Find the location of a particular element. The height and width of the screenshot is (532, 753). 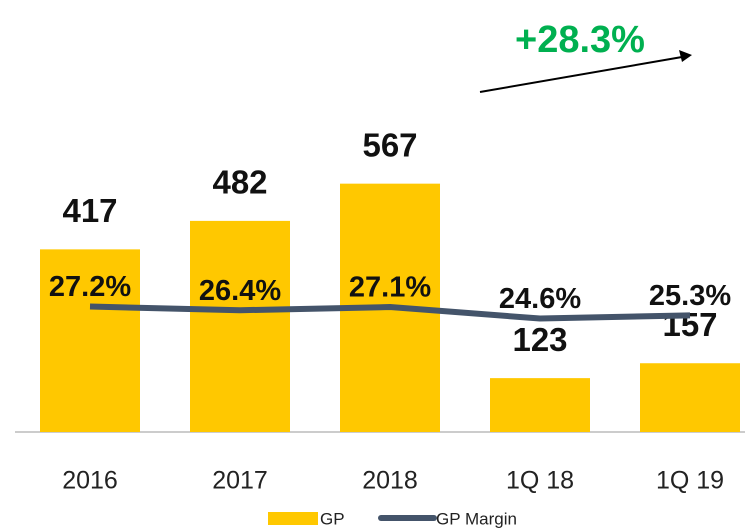

margin-value-label: 26.4% is located at coordinates (240, 291).